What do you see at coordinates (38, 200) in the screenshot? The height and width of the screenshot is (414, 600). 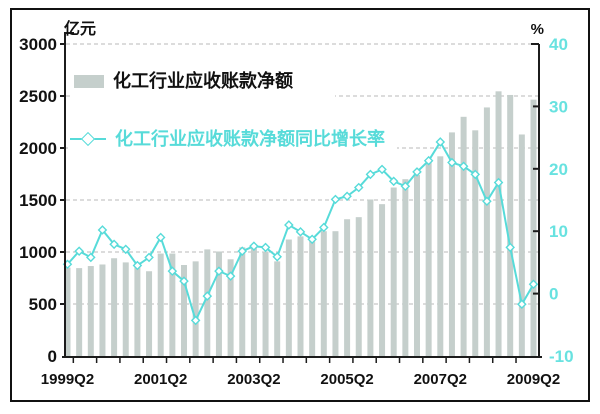 I see `y-left-tick-label: 1500` at bounding box center [38, 200].